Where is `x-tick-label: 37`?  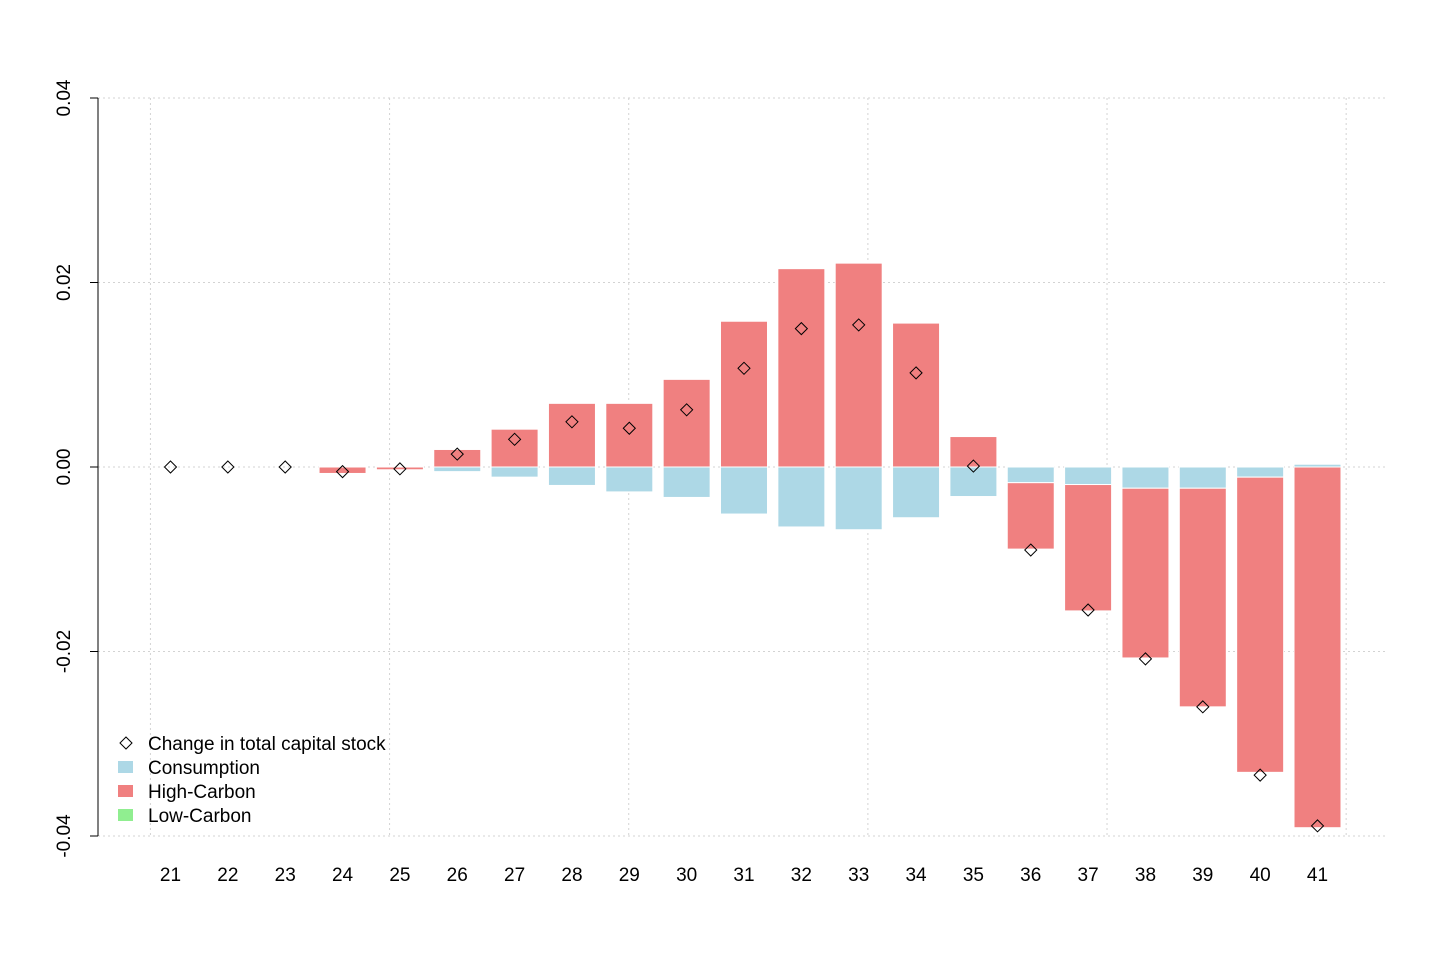 x-tick-label: 37 is located at coordinates (1088, 875).